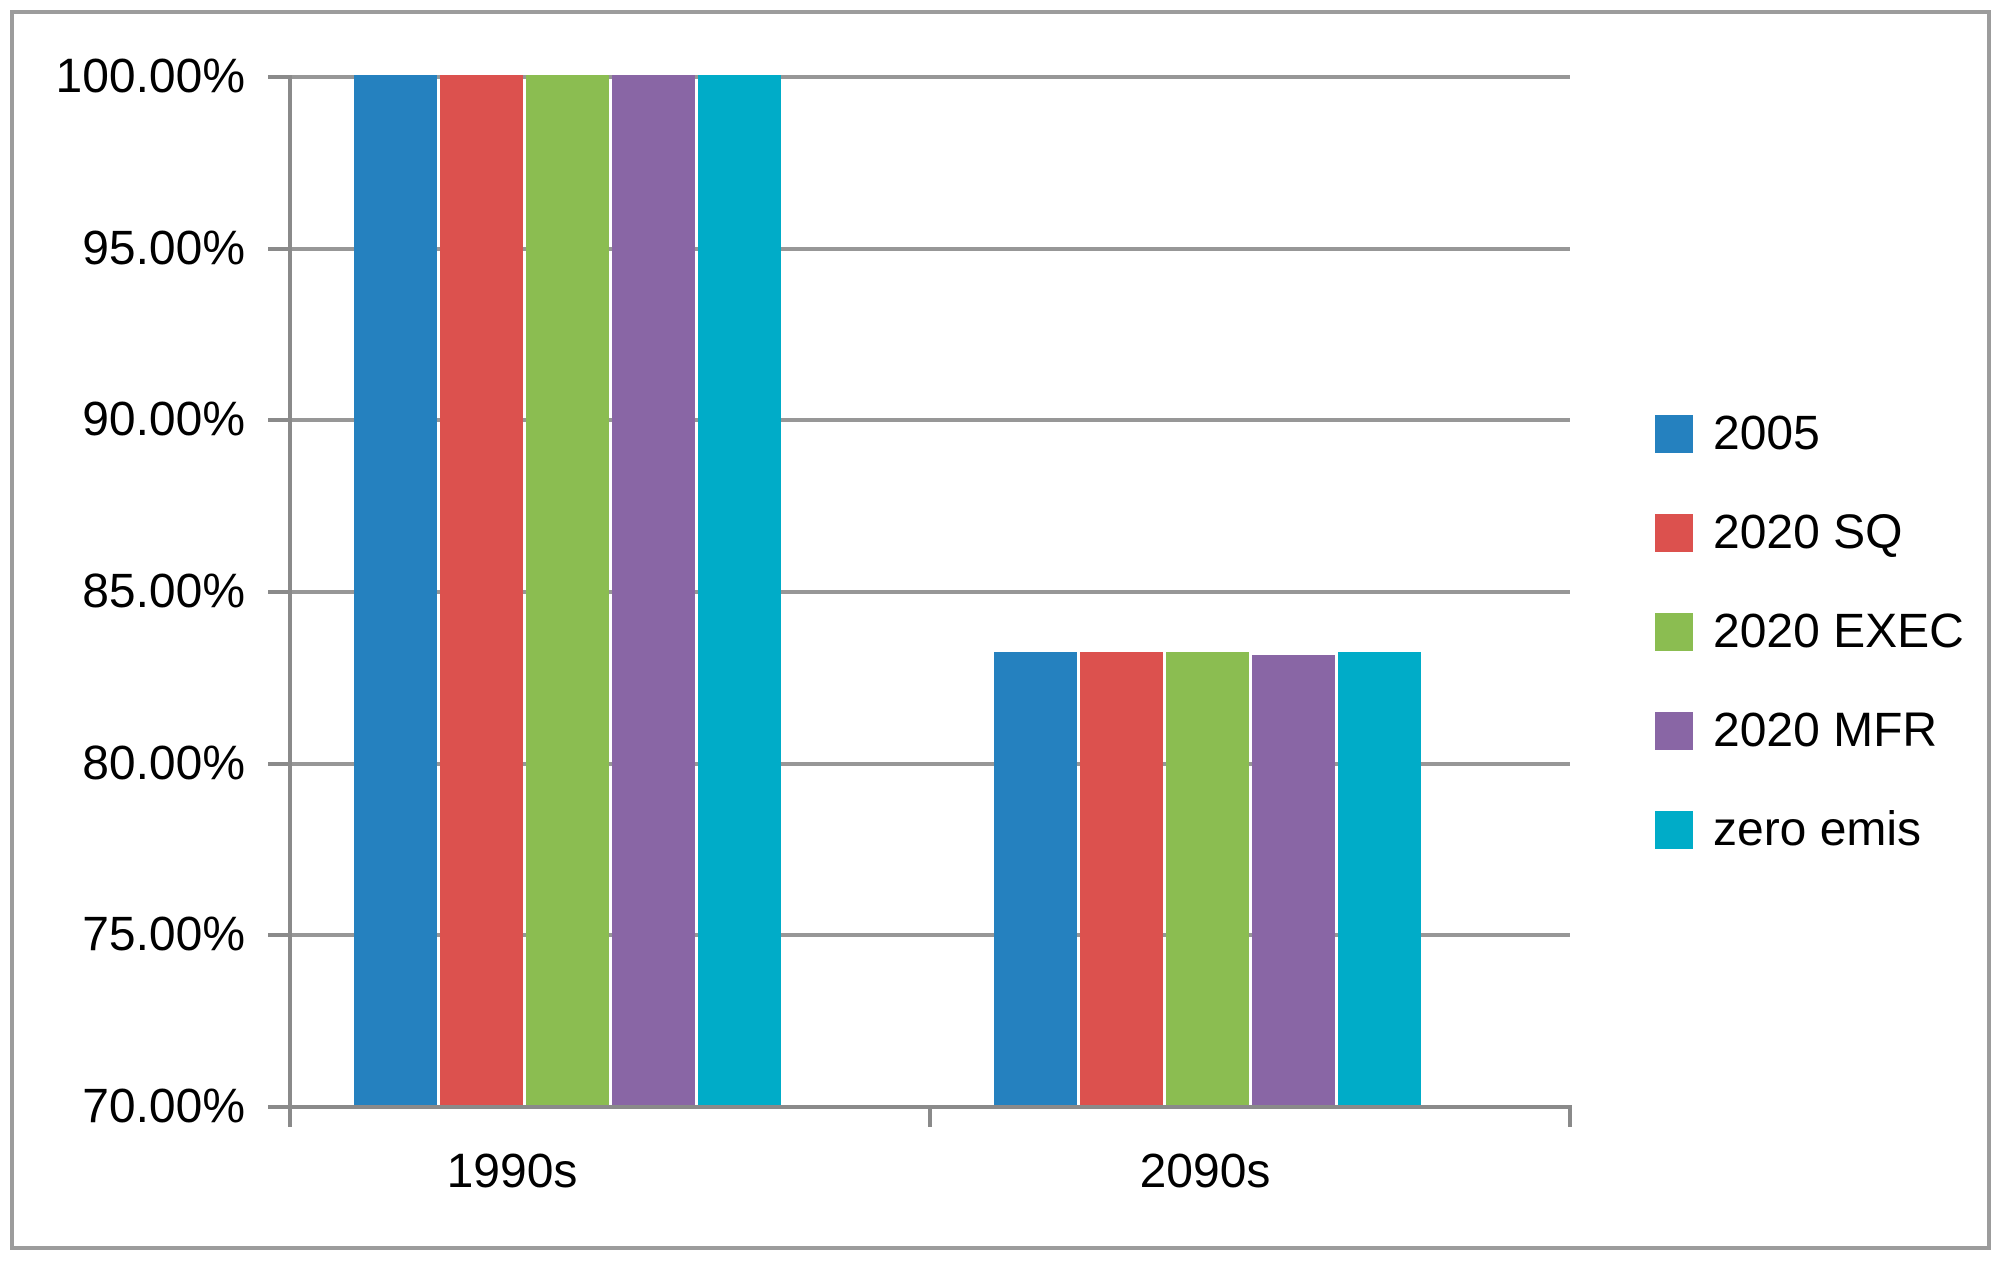 The image size is (2003, 1261). I want to click on legend-item-zero-emis: zero emis, so click(1788, 830).